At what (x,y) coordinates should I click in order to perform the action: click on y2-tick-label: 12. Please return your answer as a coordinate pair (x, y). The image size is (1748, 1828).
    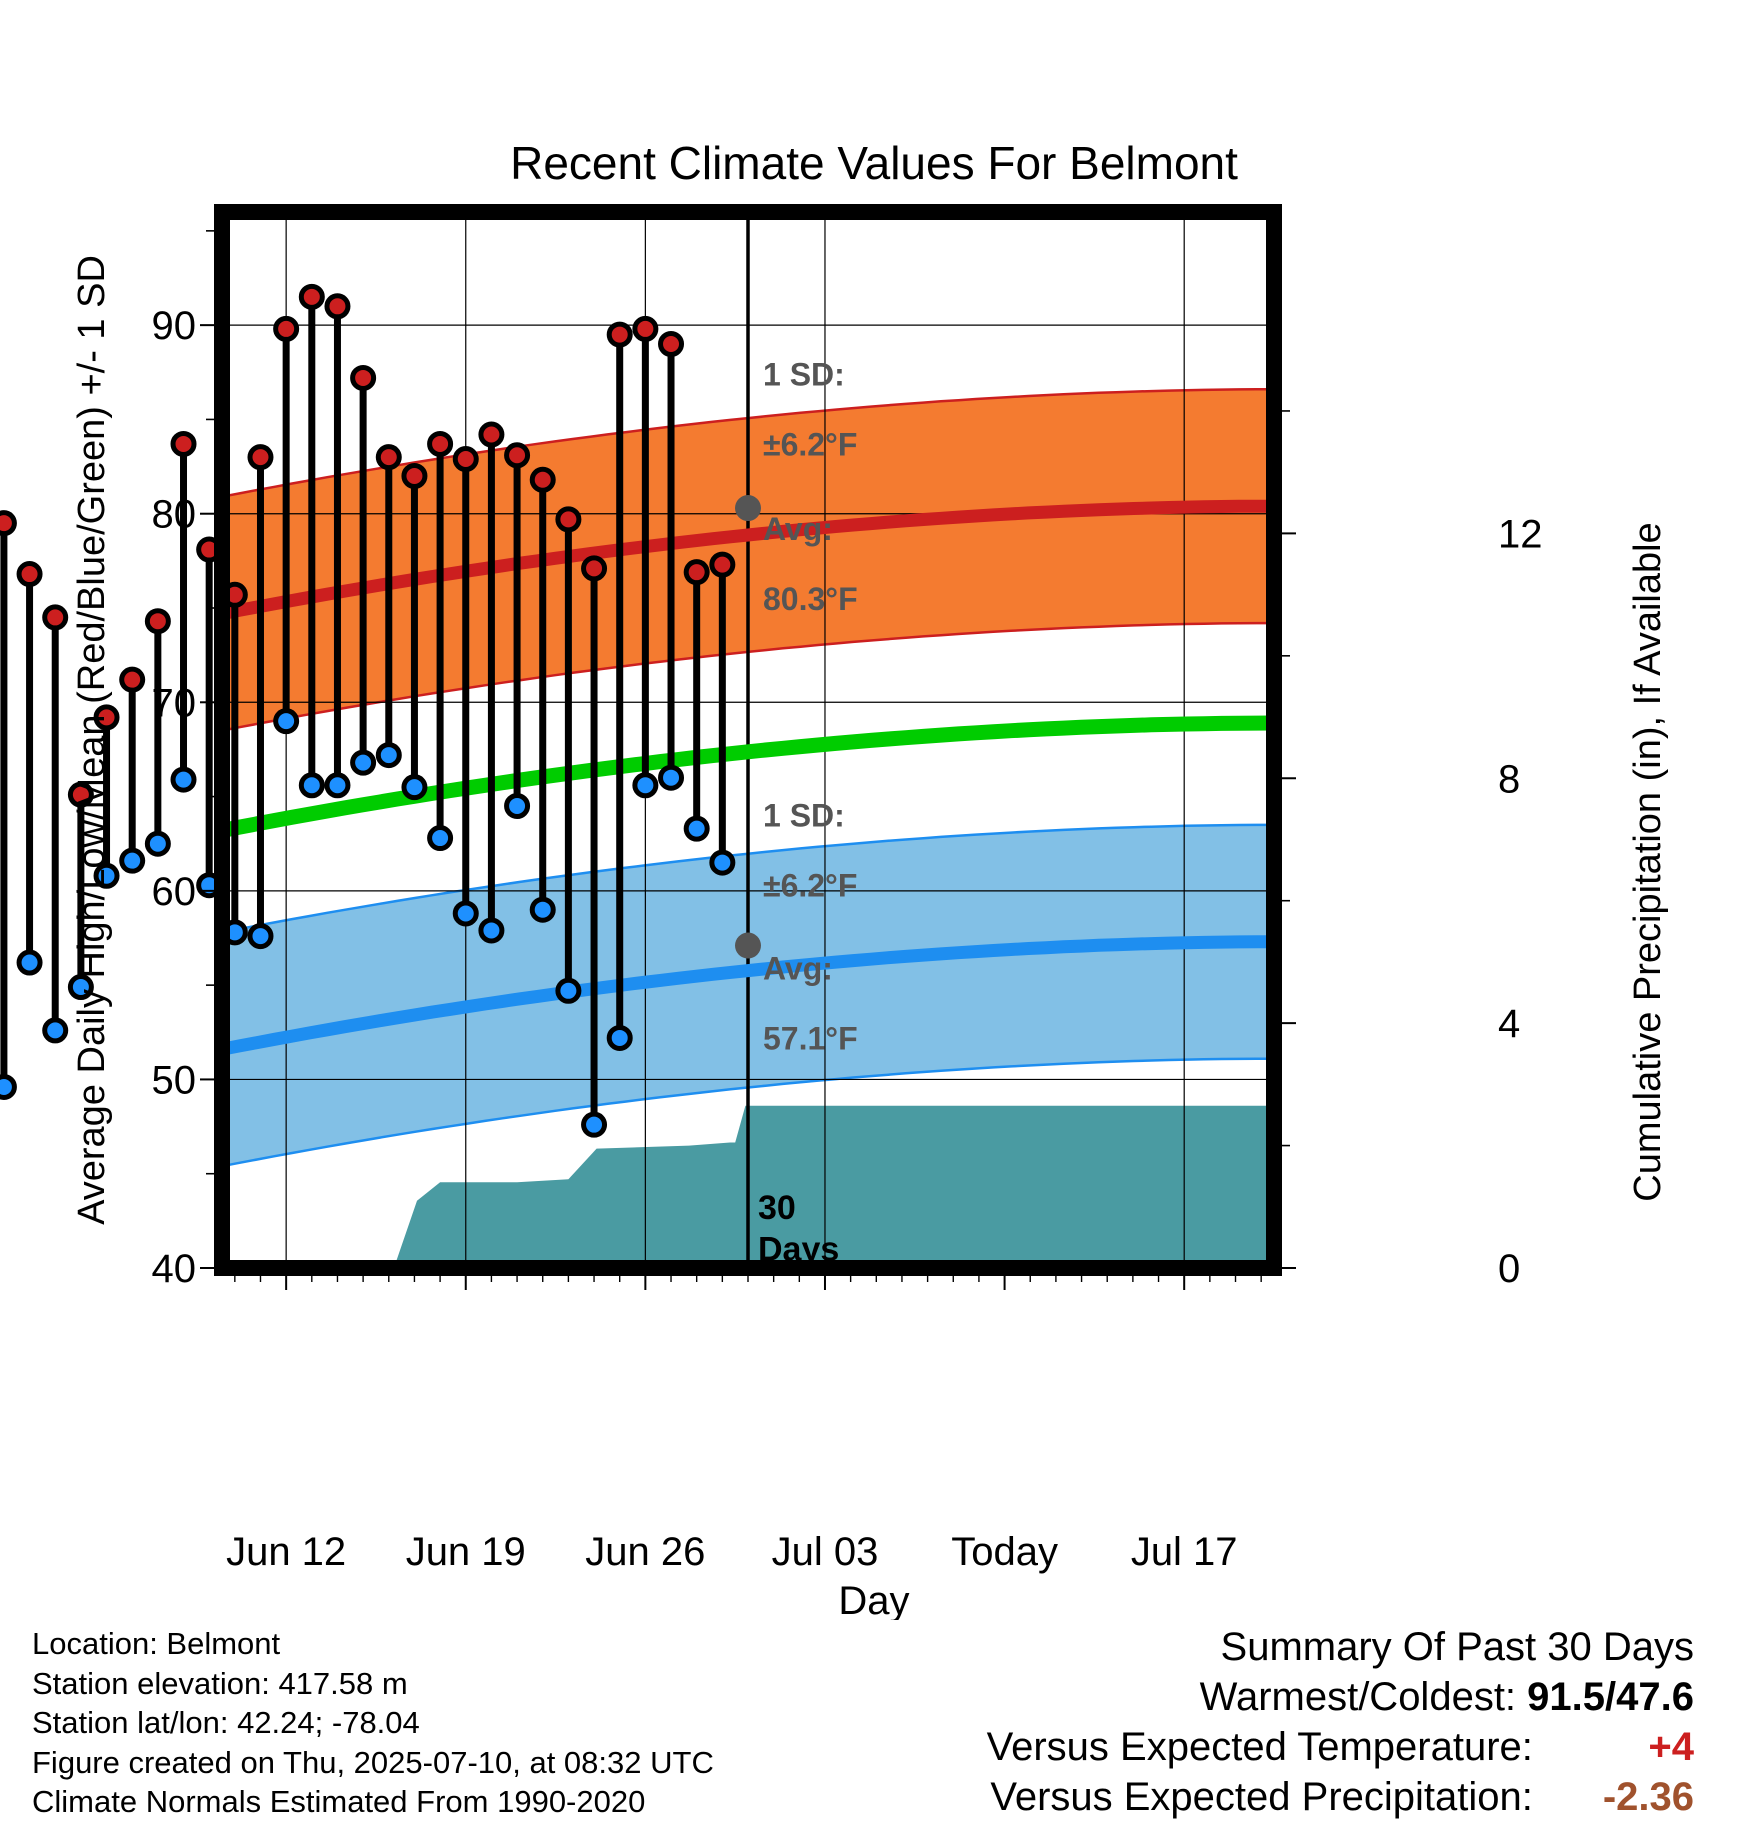
    Looking at the image, I should click on (1520, 534).